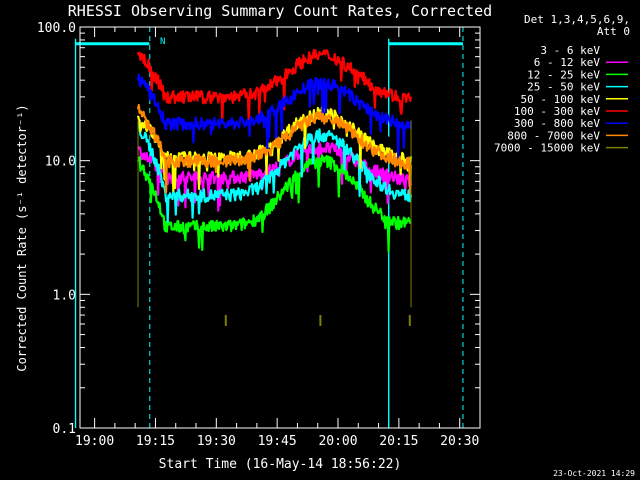 The image size is (640, 480). Describe the element at coordinates (274, 86) in the screenshot. I see `series-100-300-kev` at that location.